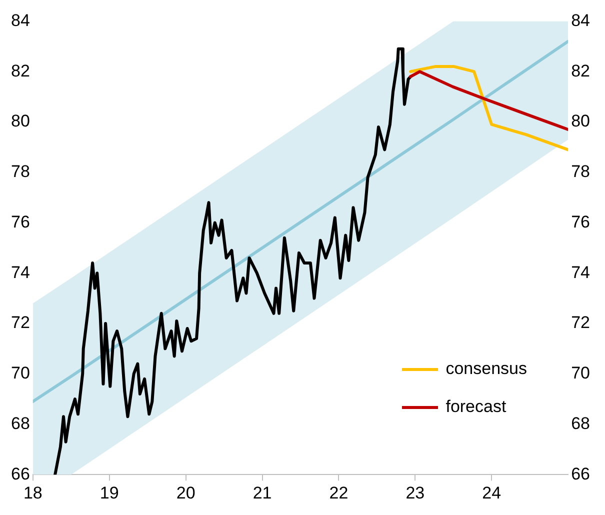  What do you see at coordinates (580, 272) in the screenshot?
I see `y2-tick-label: 74` at bounding box center [580, 272].